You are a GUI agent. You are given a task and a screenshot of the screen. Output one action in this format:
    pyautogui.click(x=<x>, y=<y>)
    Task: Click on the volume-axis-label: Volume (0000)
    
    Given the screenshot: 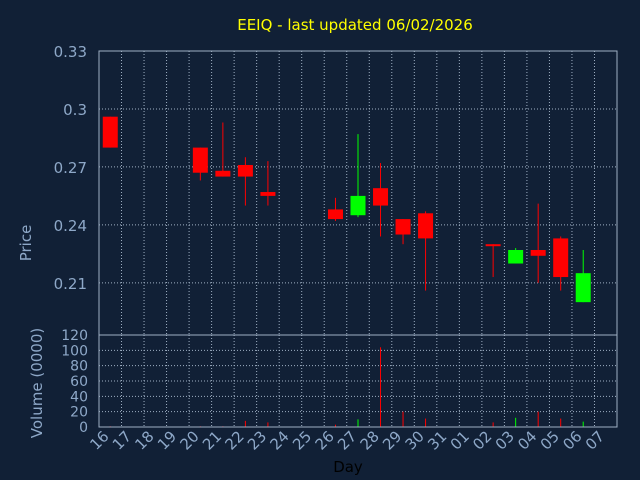 What is the action you would take?
    pyautogui.click(x=37, y=383)
    